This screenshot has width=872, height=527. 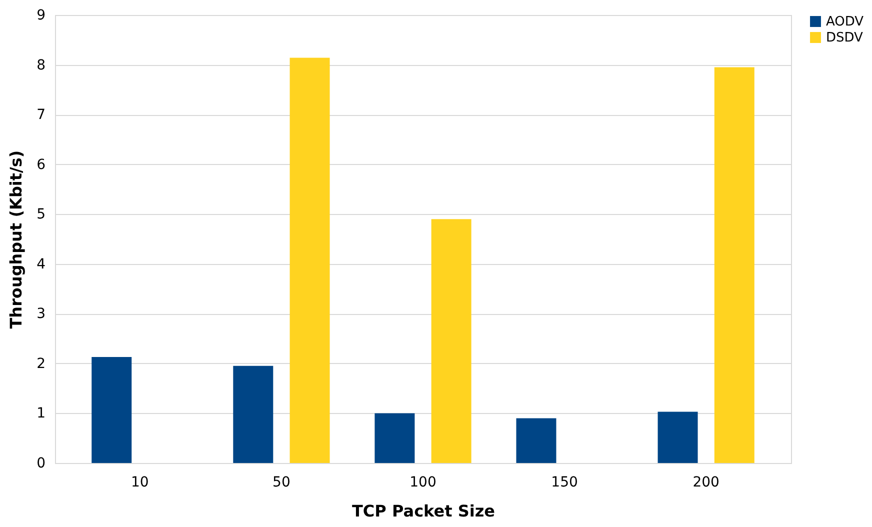 What do you see at coordinates (41, 16) in the screenshot?
I see `y-tick-label: 9` at bounding box center [41, 16].